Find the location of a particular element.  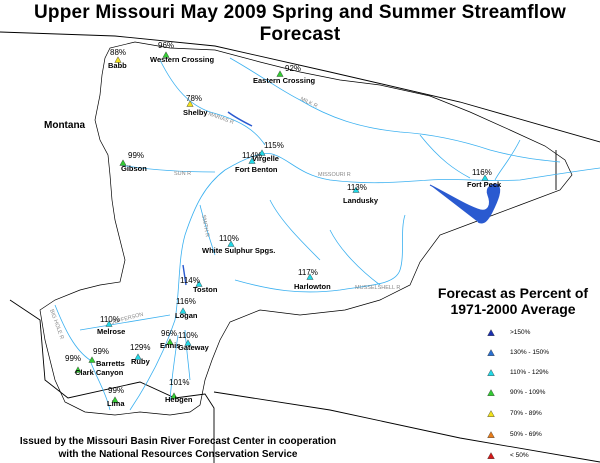

south-tributaries is located at coordinates (325, 242).